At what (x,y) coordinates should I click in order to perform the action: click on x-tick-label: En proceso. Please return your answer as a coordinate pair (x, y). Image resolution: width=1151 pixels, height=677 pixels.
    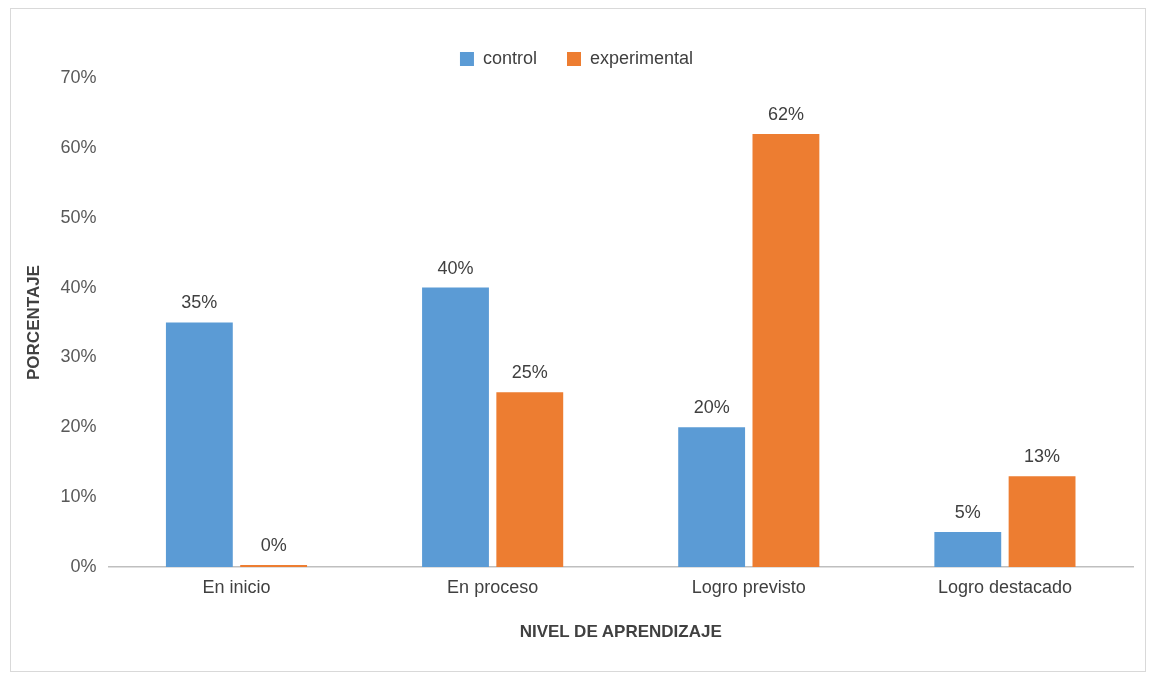
    Looking at the image, I should click on (493, 586).